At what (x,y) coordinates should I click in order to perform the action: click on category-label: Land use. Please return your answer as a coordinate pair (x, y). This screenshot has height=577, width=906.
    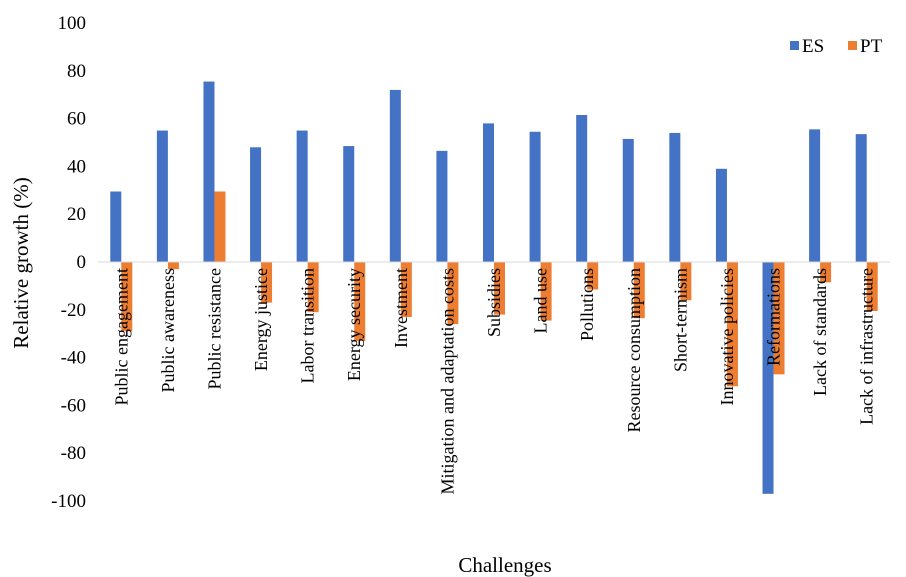
    Looking at the image, I should click on (541, 300).